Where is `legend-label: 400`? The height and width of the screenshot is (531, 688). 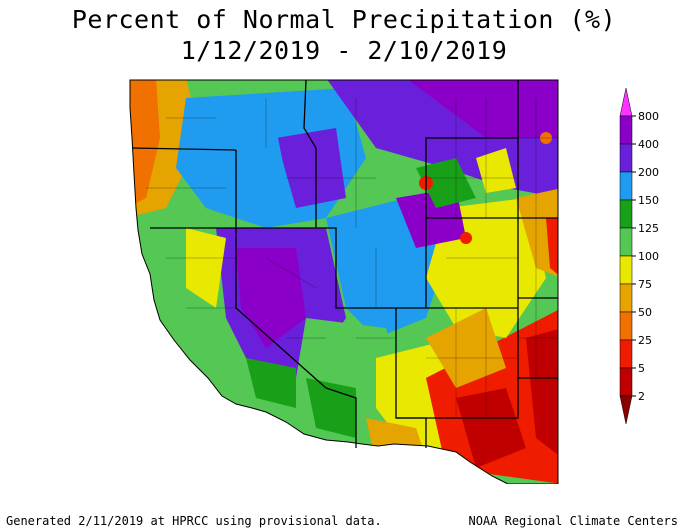
legend-label: 400 is located at coordinates (648, 144).